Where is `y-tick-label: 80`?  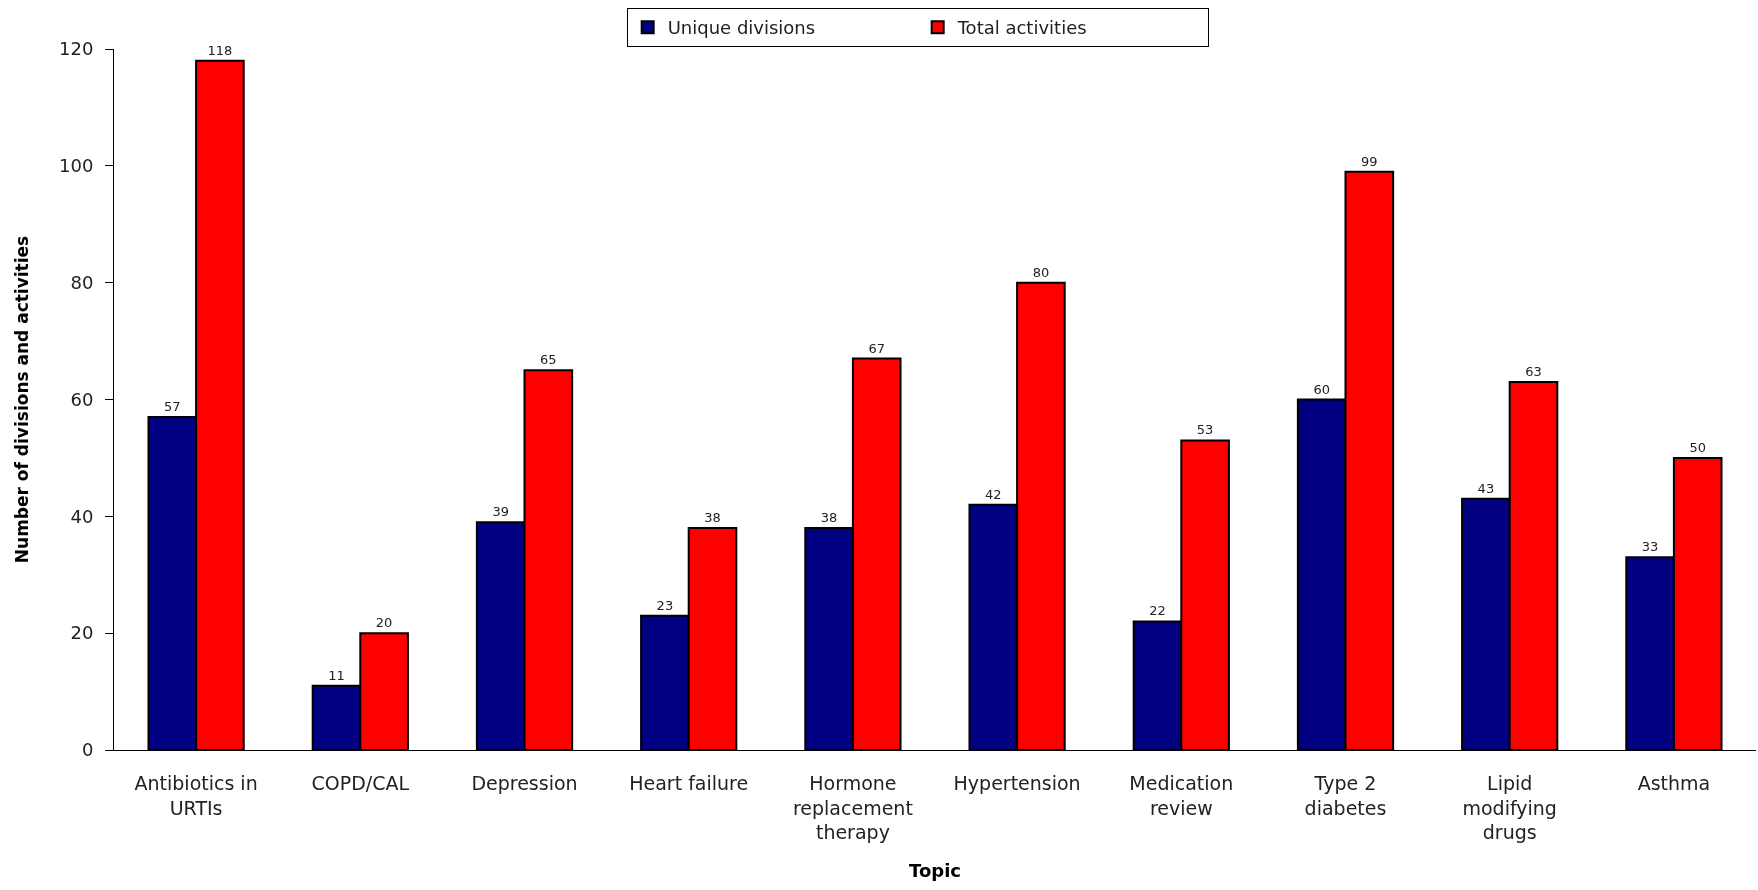
y-tick-label: 80 is located at coordinates (82, 282).